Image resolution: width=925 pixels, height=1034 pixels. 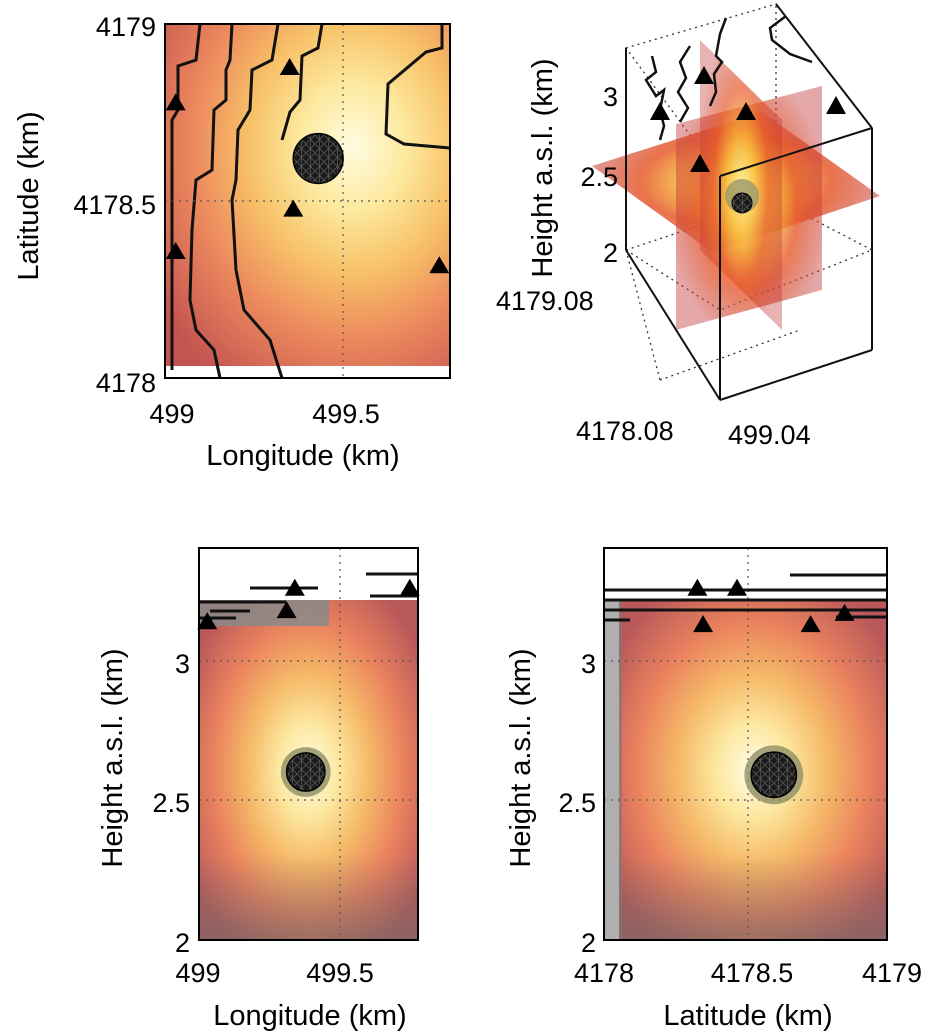 I want to click on 3d-ztick-label: 2, so click(x=610, y=253).